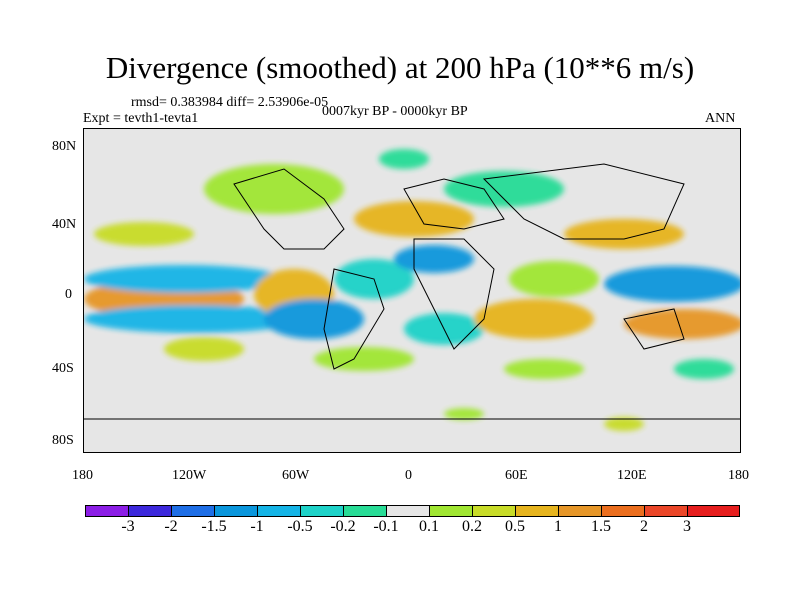 Image resolution: width=800 pixels, height=600 pixels. I want to click on lat-label: 80N, so click(64, 146).